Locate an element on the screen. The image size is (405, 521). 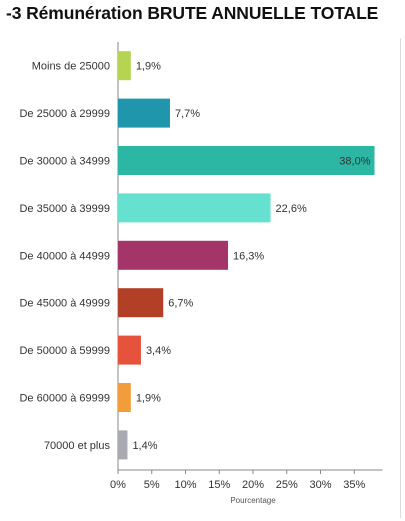
value-label: 1,4% is located at coordinates (144, 446).